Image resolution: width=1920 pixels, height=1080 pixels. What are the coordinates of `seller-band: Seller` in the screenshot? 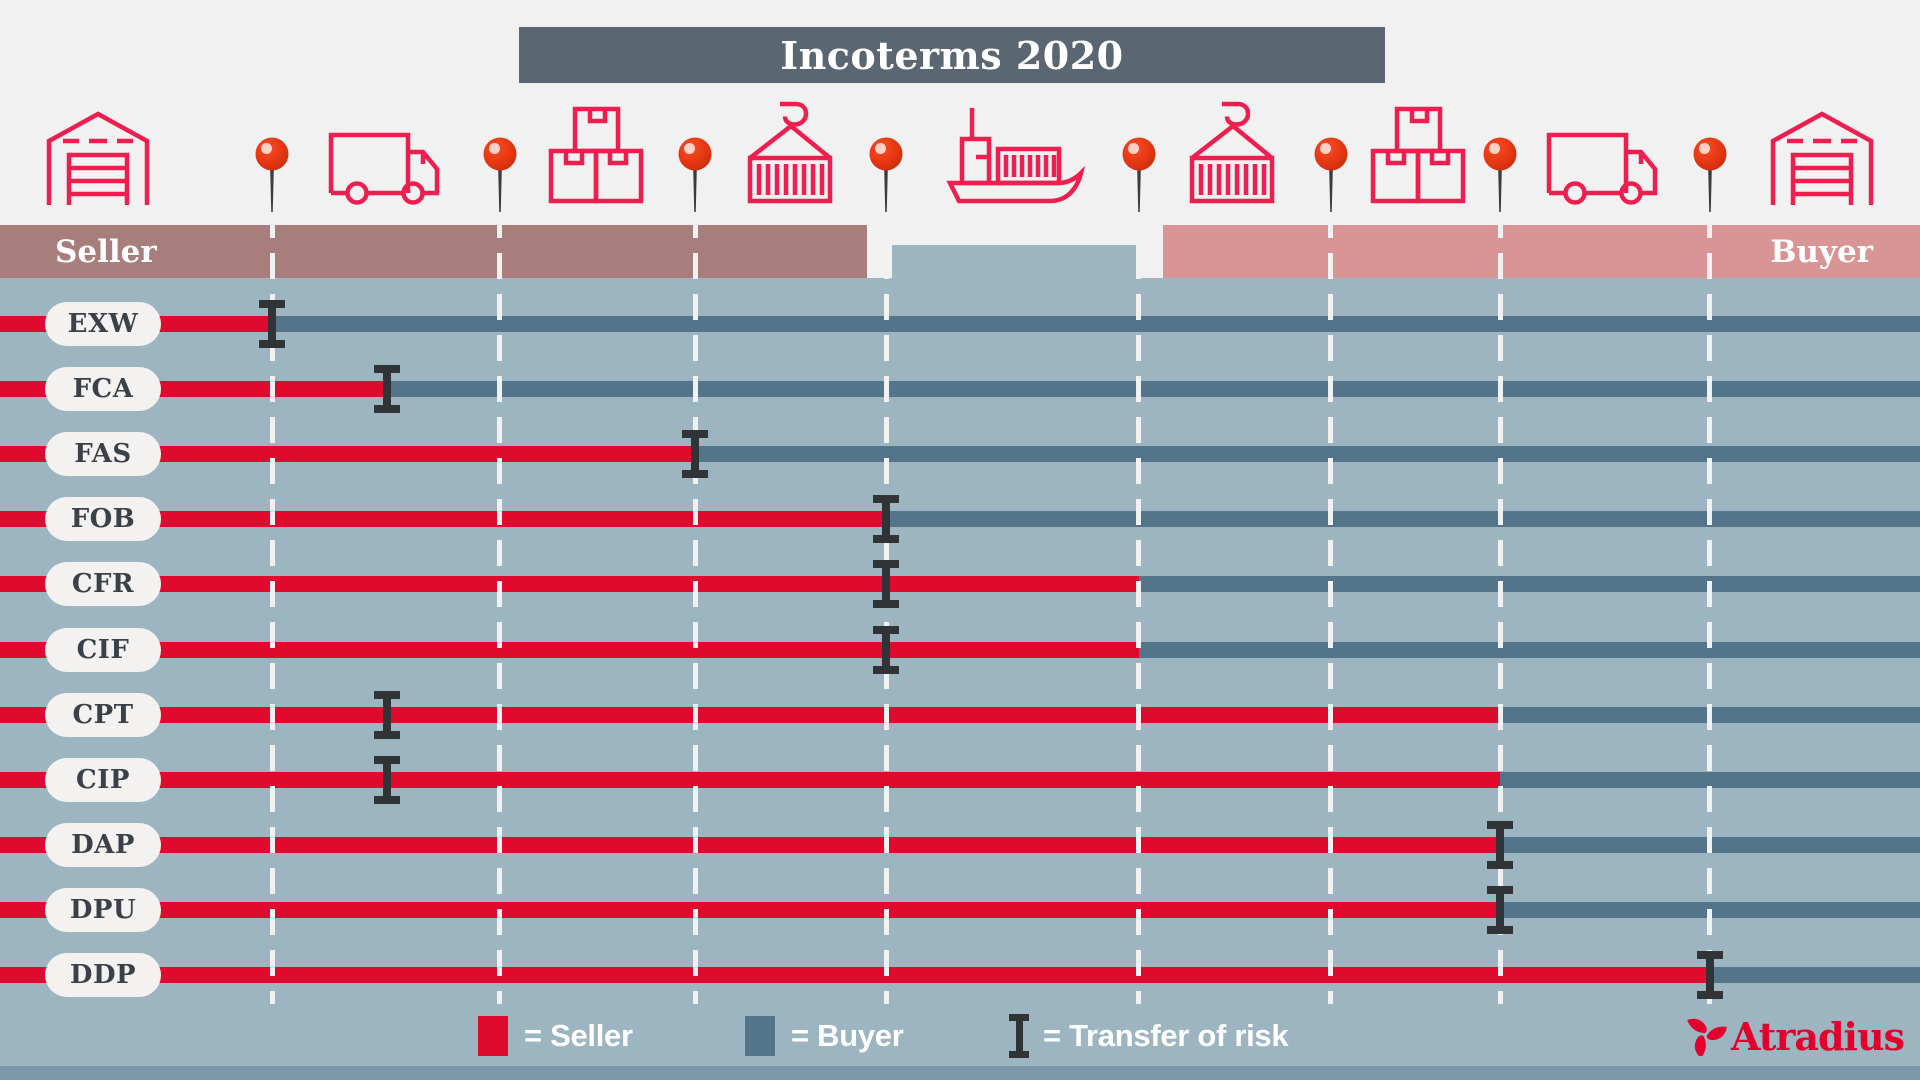 It's located at (433, 251).